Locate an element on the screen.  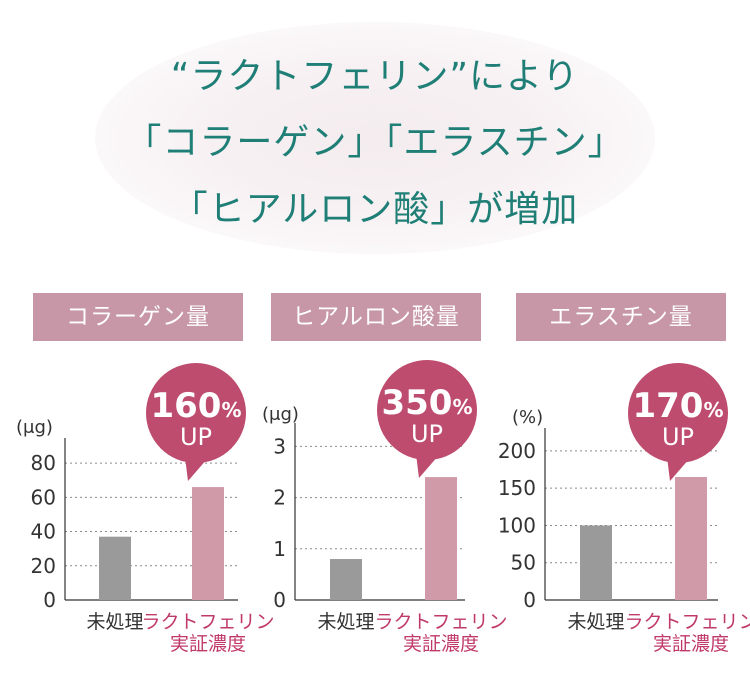
collagen-title: コラーゲン量 is located at coordinates (138, 317).